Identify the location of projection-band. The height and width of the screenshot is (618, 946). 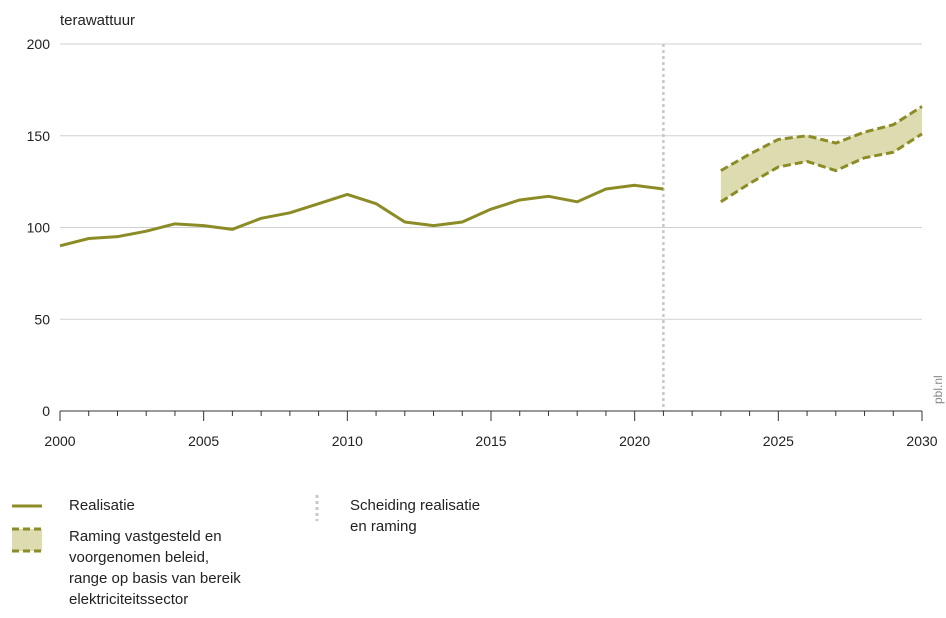
(821, 154).